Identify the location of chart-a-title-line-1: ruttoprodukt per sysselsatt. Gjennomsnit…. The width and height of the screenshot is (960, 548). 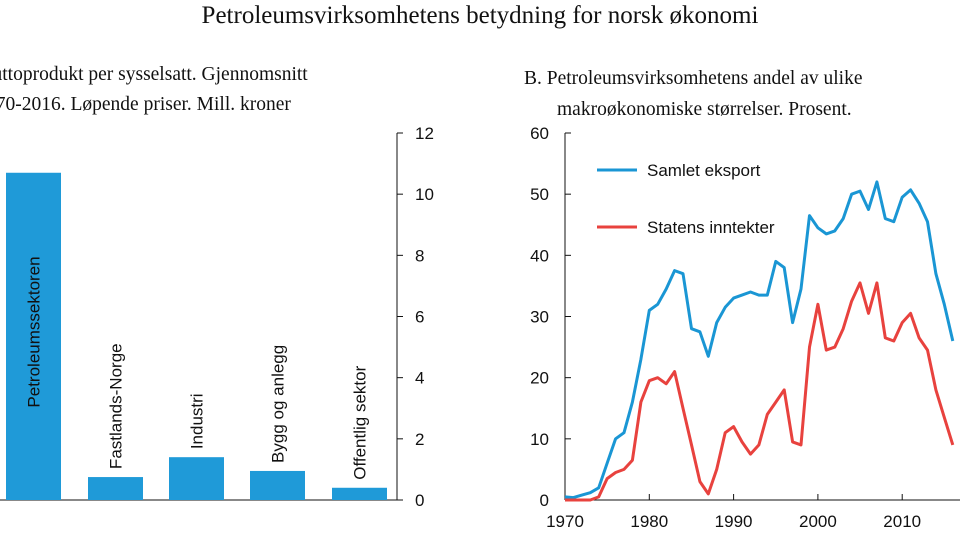
(154, 74).